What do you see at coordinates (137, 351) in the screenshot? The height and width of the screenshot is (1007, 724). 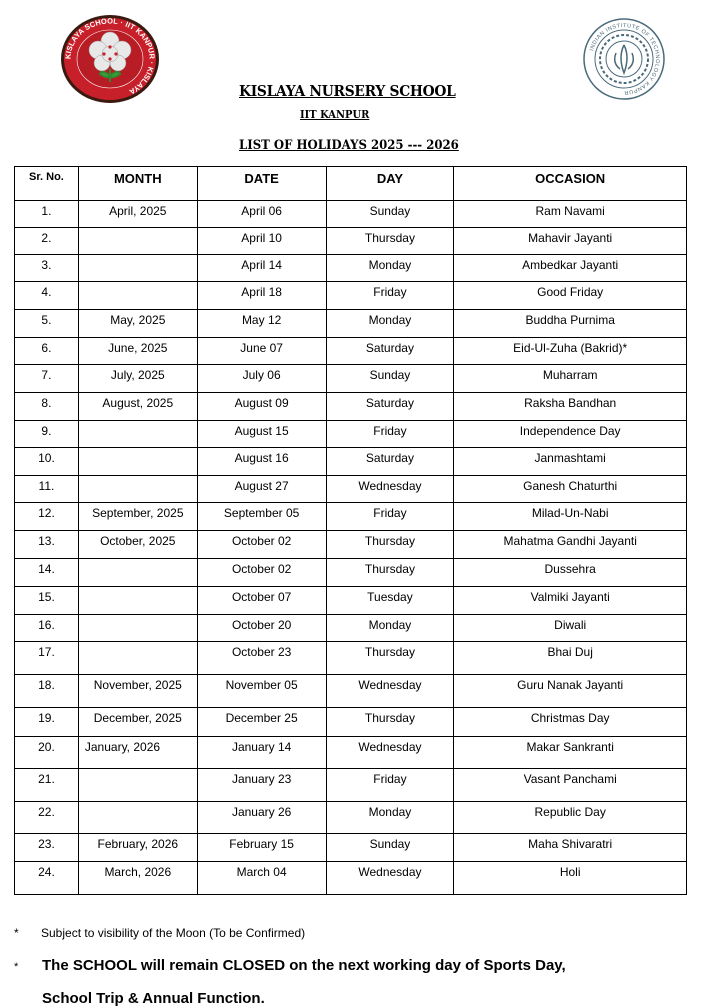 I see `cell-month: June, 2025` at bounding box center [137, 351].